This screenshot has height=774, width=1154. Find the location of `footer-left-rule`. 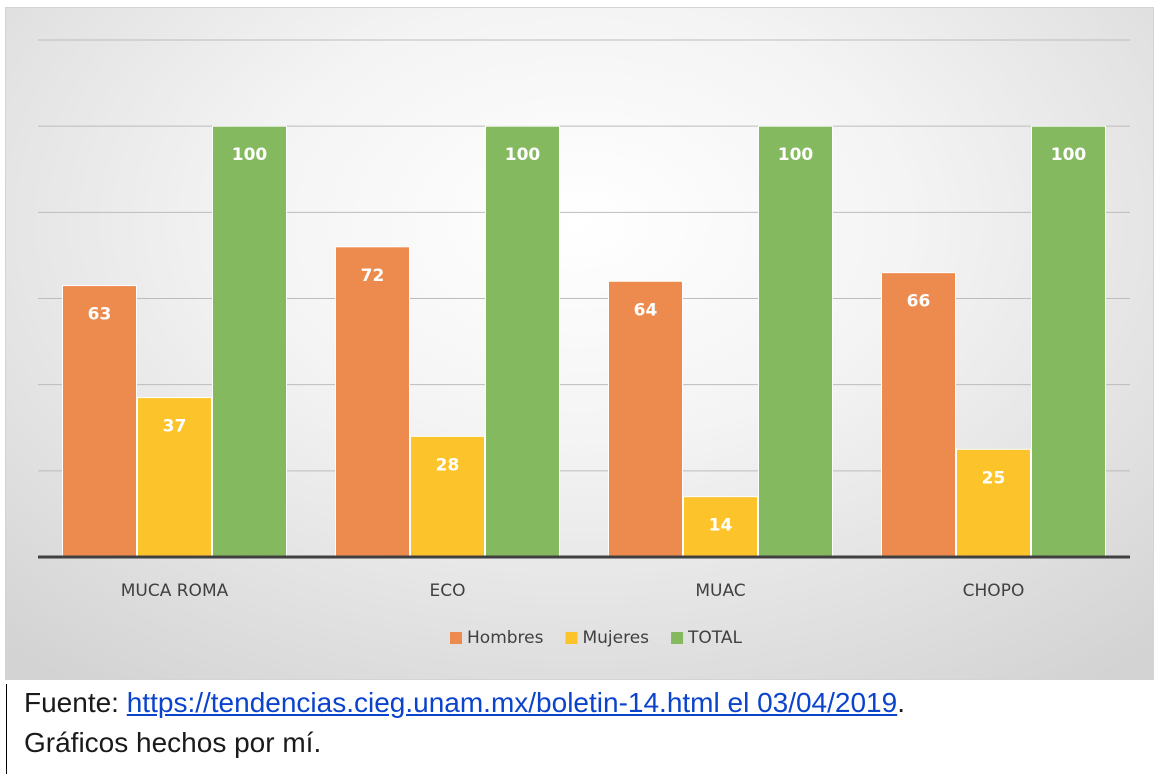

footer-left-rule is located at coordinates (6, 729).